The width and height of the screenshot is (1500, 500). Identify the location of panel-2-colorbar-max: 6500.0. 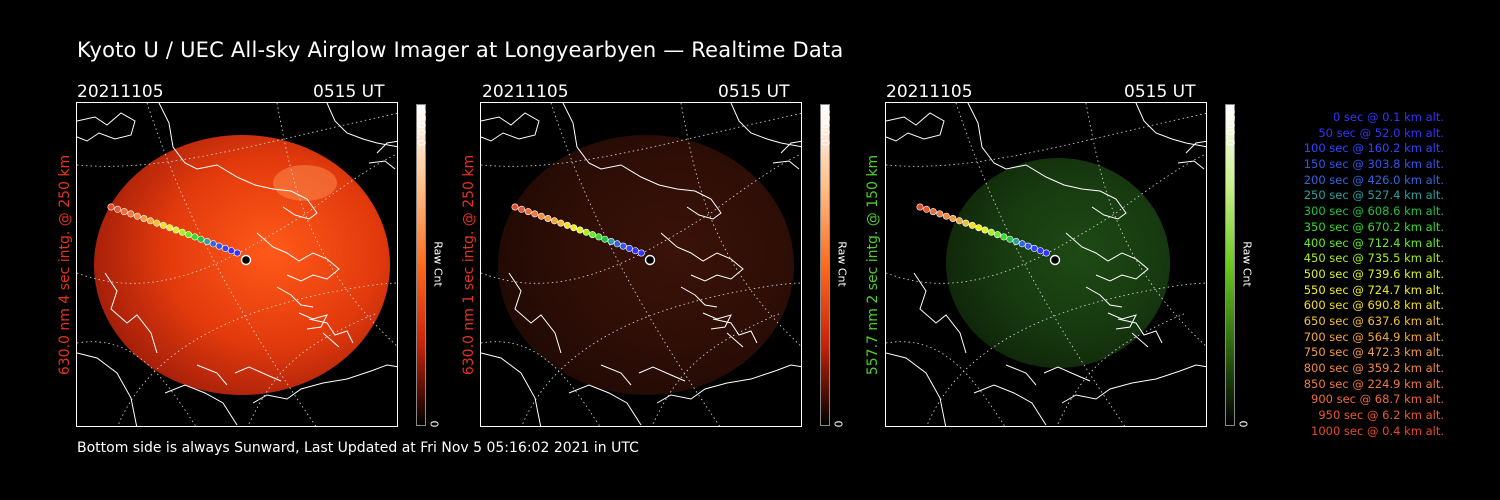
(825, 127).